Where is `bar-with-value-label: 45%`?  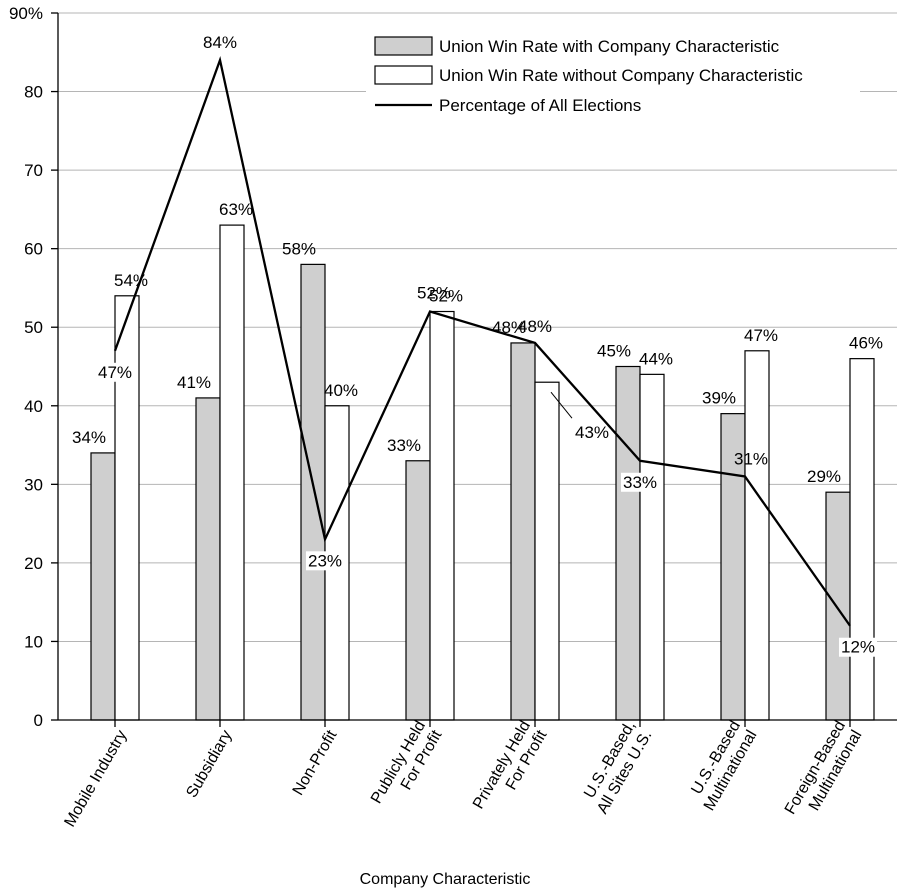
bar-with-value-label: 45% is located at coordinates (614, 351).